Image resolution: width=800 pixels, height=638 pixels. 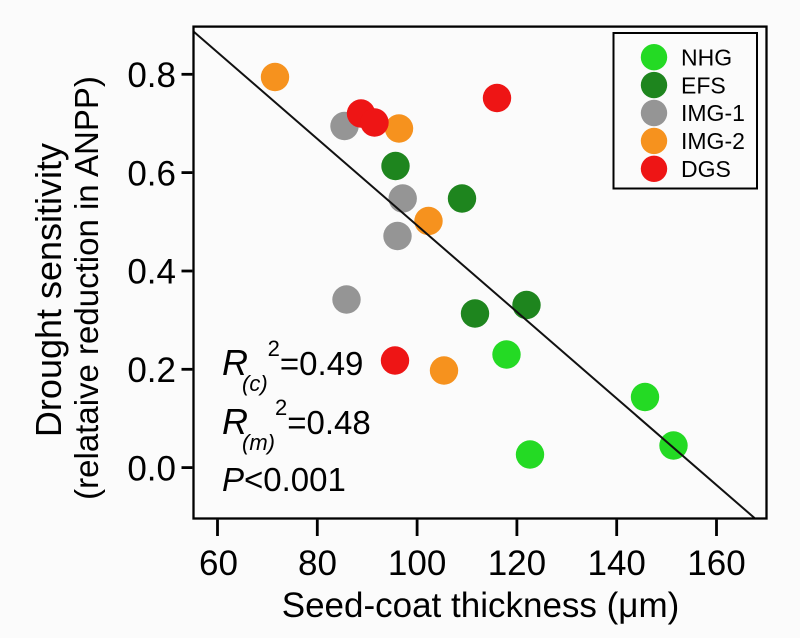 What do you see at coordinates (703, 85) in the screenshot?
I see `svg-text: EFS` at bounding box center [703, 85].